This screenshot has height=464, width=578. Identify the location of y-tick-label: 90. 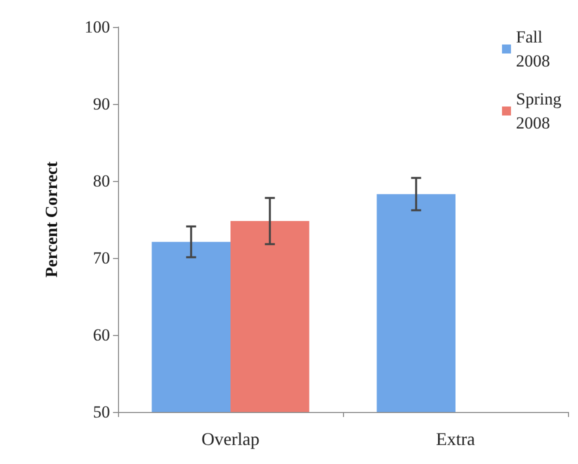
(101, 104).